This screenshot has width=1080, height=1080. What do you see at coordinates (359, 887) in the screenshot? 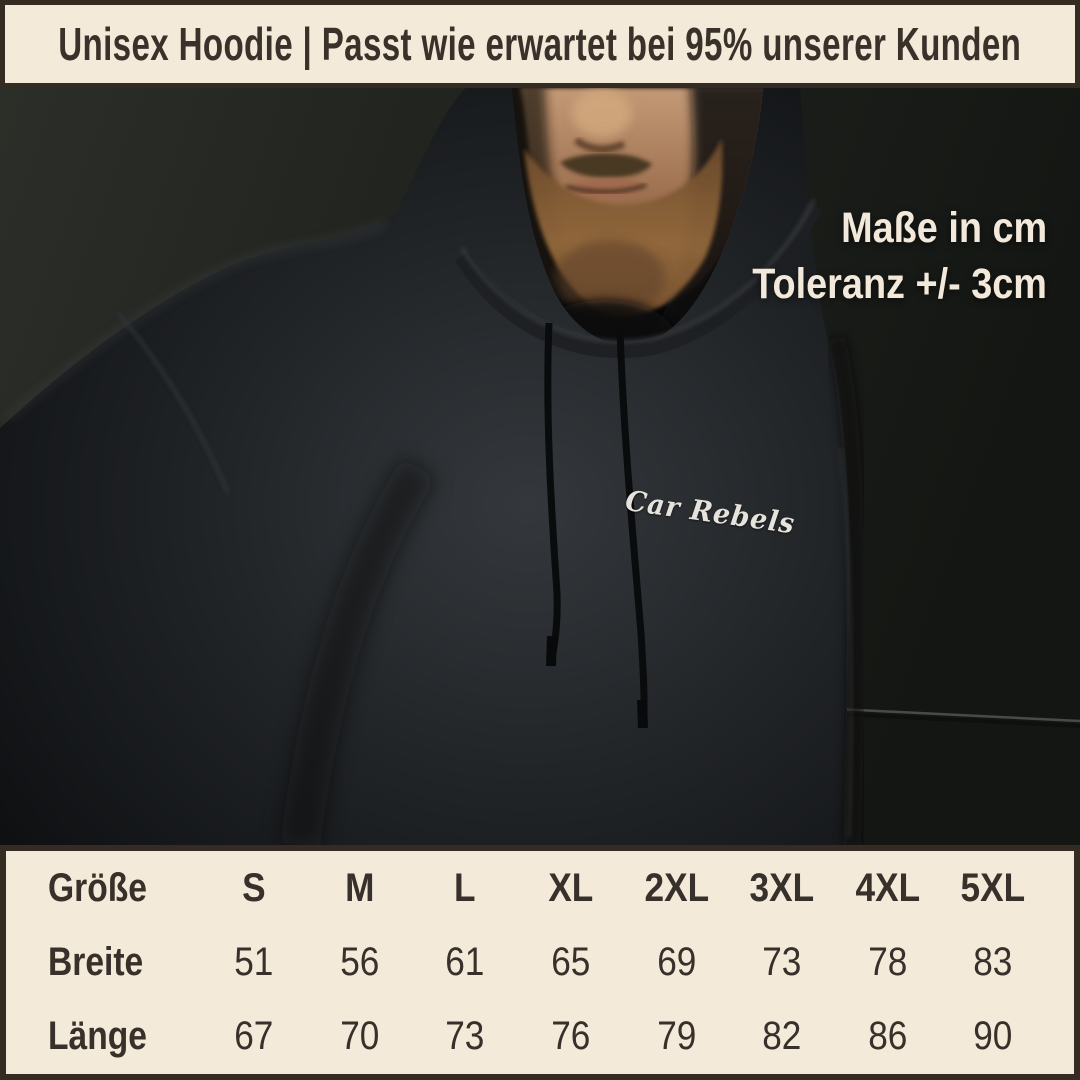
I see `size-col-m: M` at bounding box center [359, 887].